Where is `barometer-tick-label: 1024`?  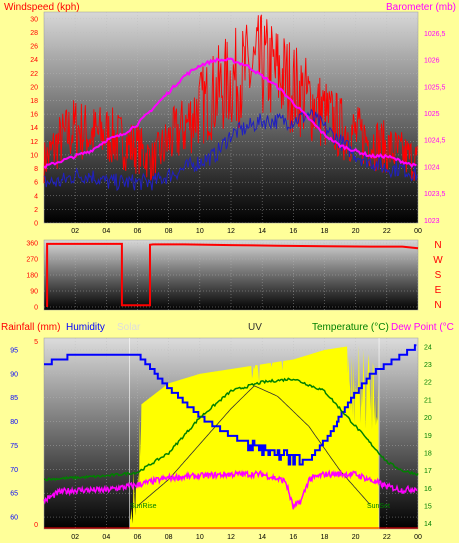
barometer-tick-label: 1024 is located at coordinates (432, 167).